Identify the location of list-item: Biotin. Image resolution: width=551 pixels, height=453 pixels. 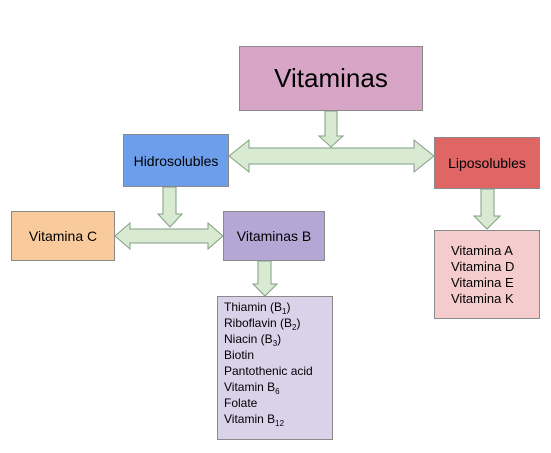
(239, 355).